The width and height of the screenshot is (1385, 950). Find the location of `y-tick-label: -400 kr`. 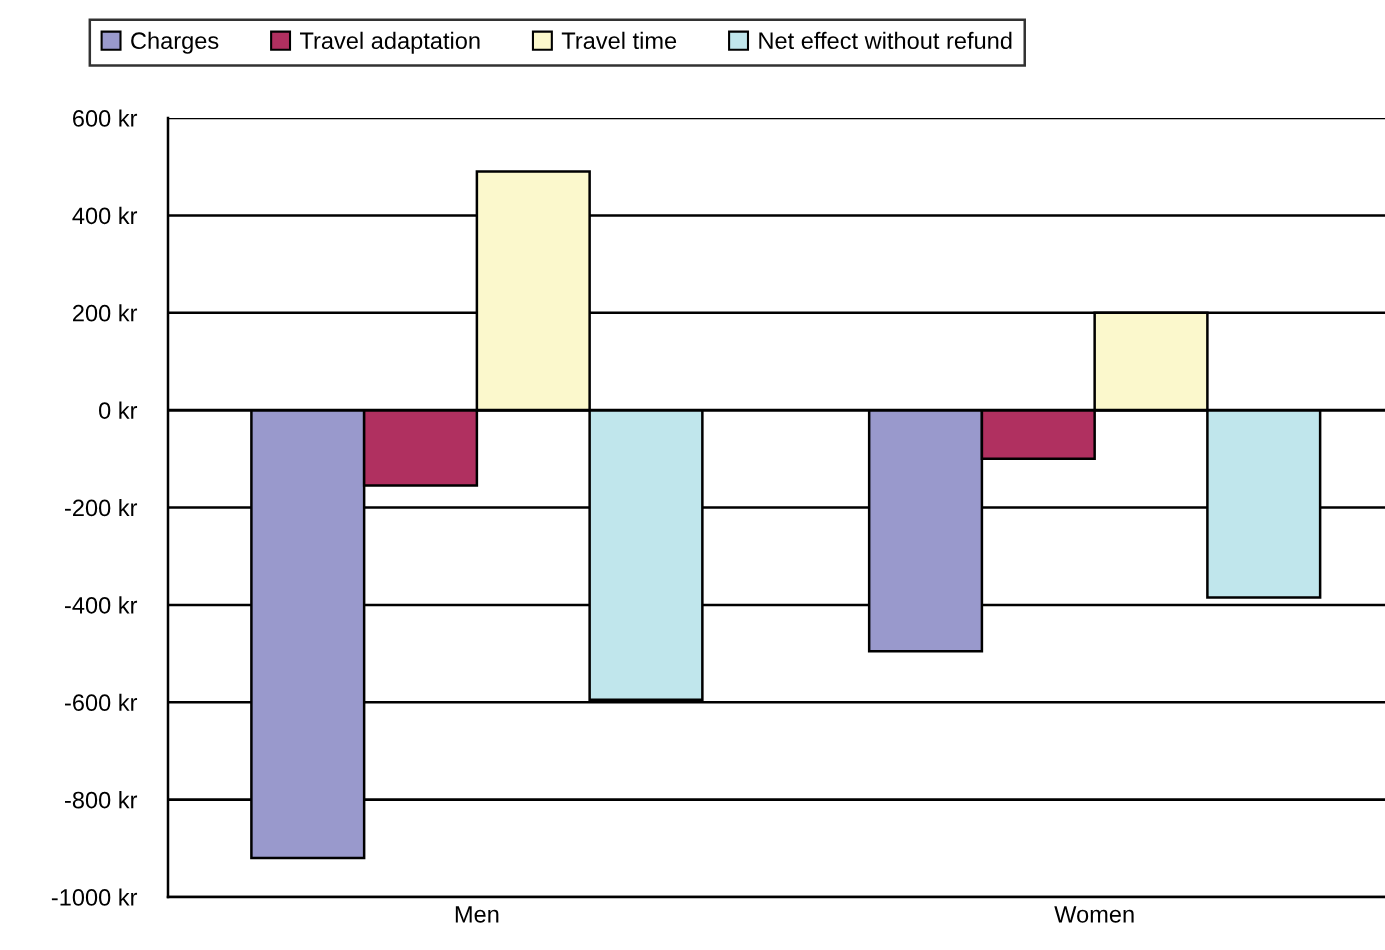

y-tick-label: -400 kr is located at coordinates (101, 605).